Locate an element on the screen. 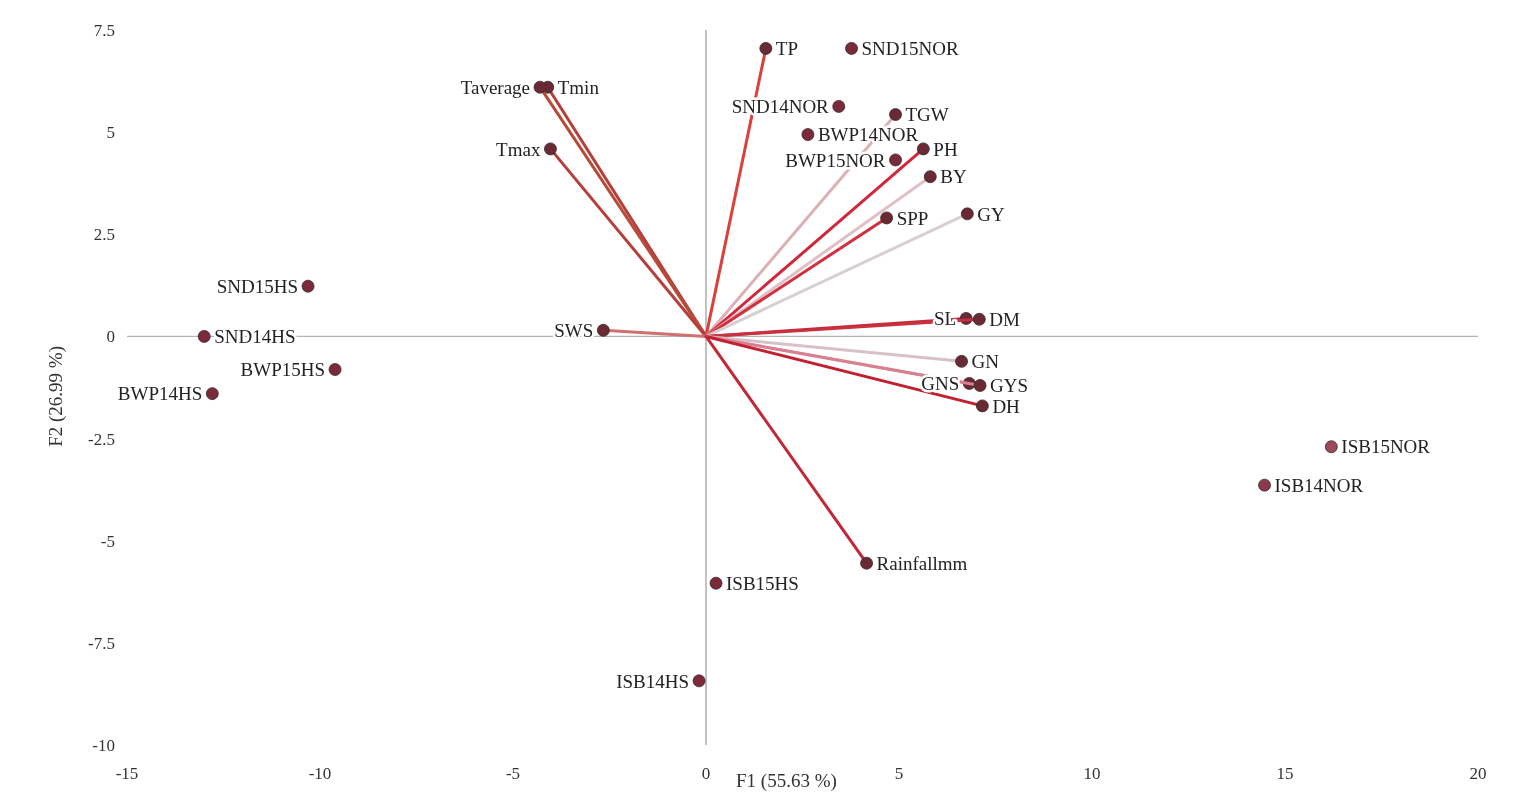  series-label: TP is located at coordinates (787, 49).